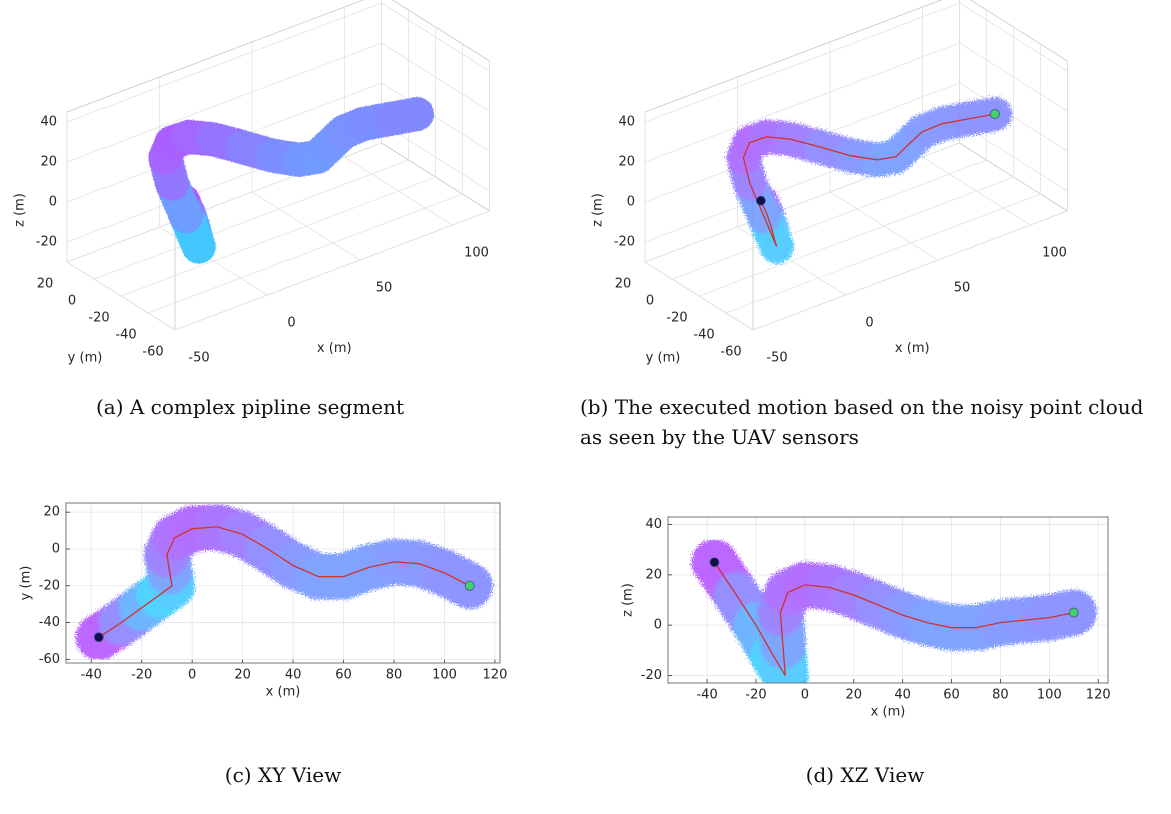 The image size is (1171, 814). Describe the element at coordinates (283, 775) in the screenshot. I see `caption: (c) XY View` at that location.